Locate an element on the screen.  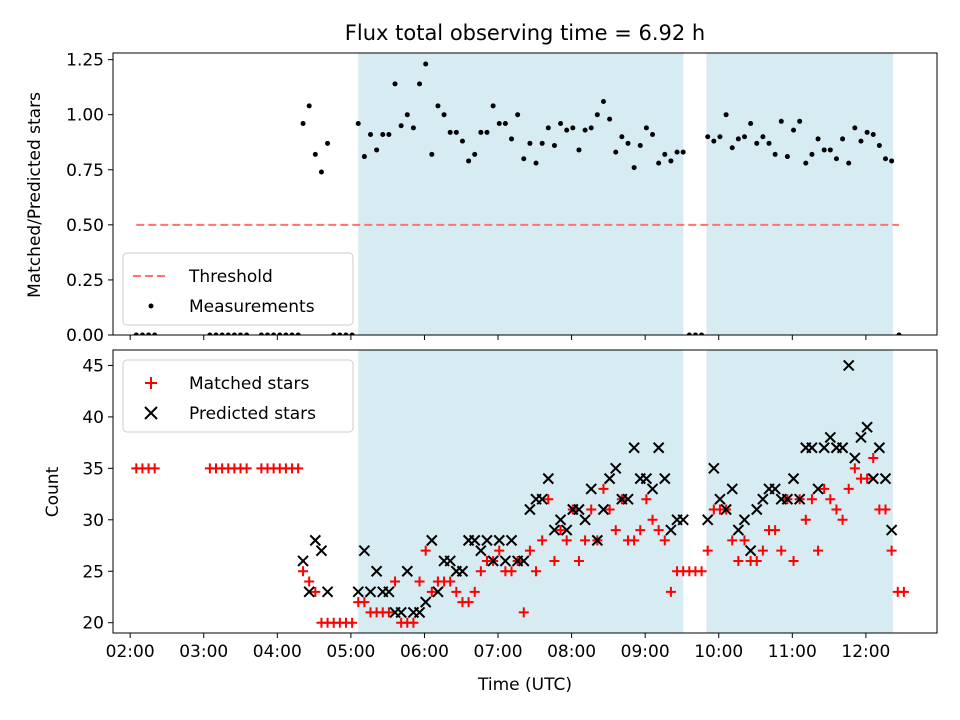
y-tick-label: 0.00 is located at coordinates (85, 336).